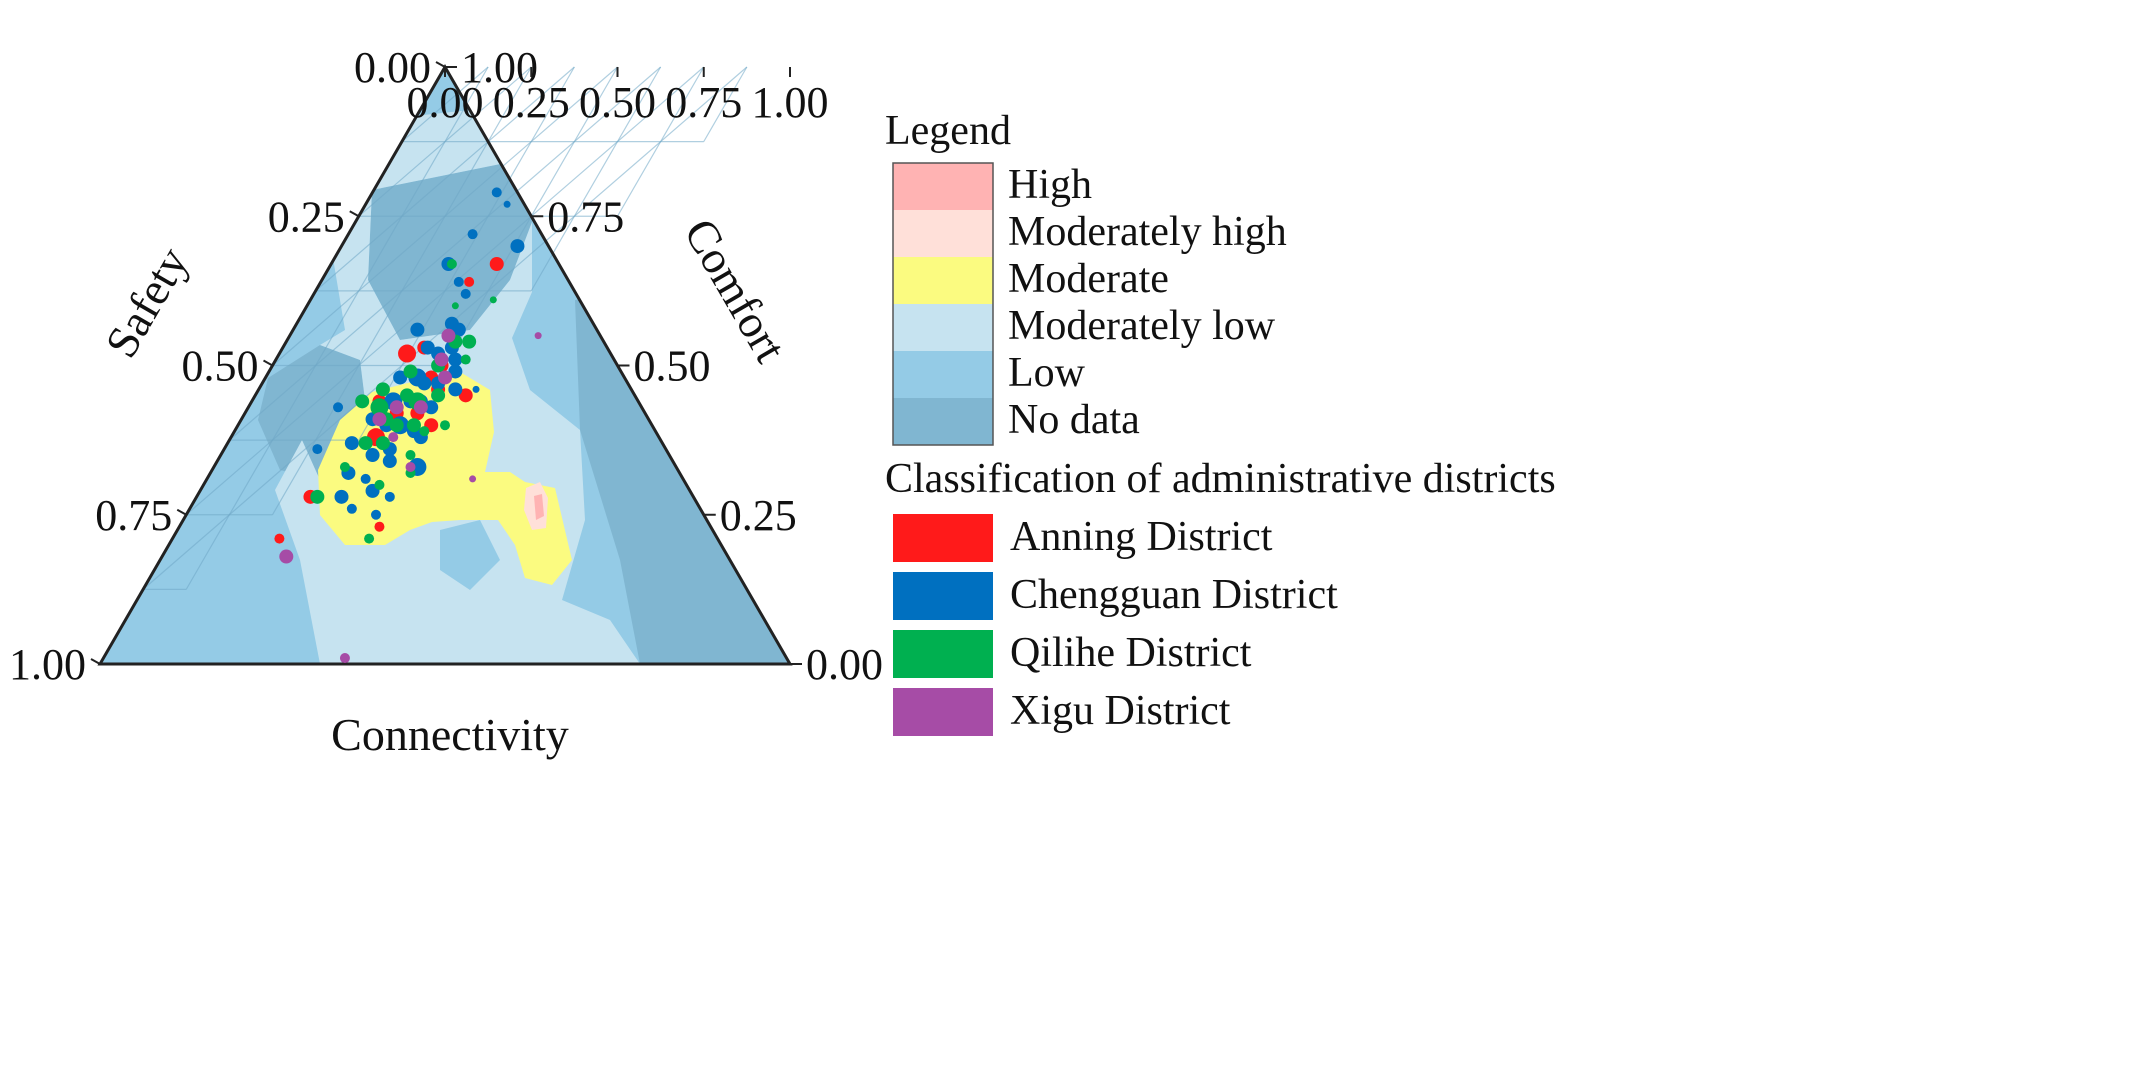 This screenshot has width=2154, height=1066. What do you see at coordinates (703, 102) in the screenshot?
I see `tick-label-connectivity: 0.75` at bounding box center [703, 102].